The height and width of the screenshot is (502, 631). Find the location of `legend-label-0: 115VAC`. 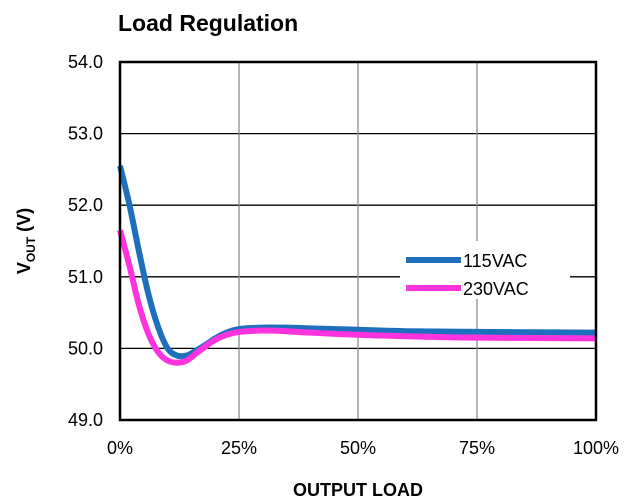

legend-label-0: 115VAC is located at coordinates (495, 261).